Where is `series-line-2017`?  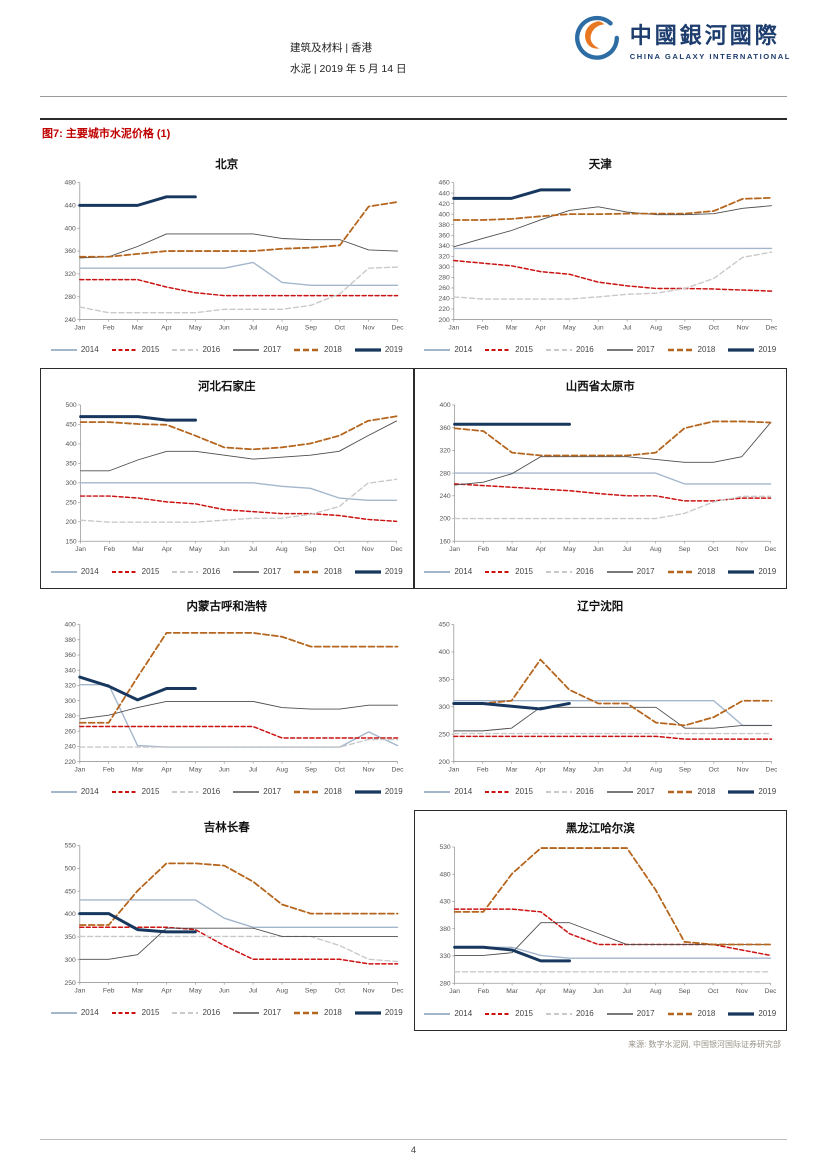 series-line-2017 is located at coordinates (612, 226).